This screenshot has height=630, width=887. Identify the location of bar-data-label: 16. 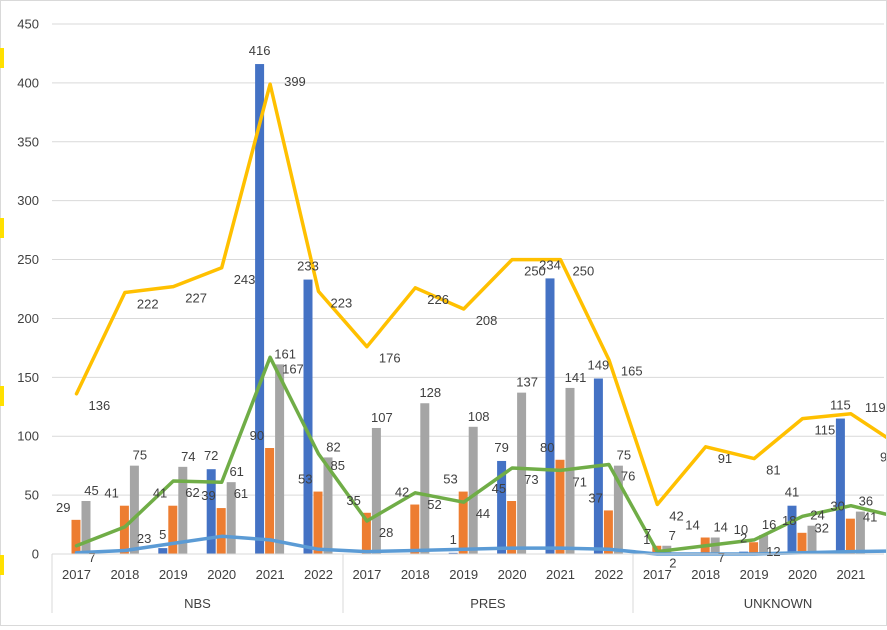
(769, 524).